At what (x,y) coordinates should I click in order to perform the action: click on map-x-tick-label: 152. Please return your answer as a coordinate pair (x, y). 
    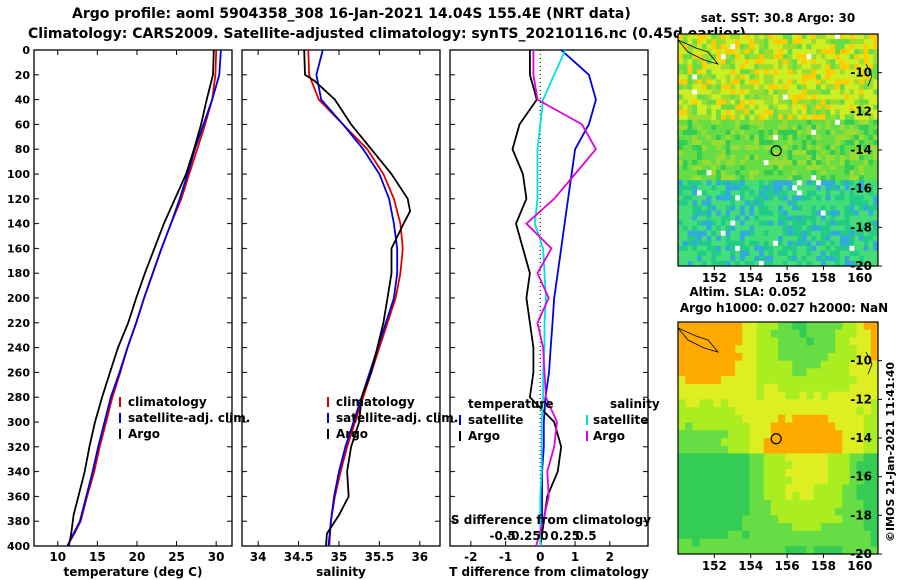
    Looking at the image, I should click on (714, 566).